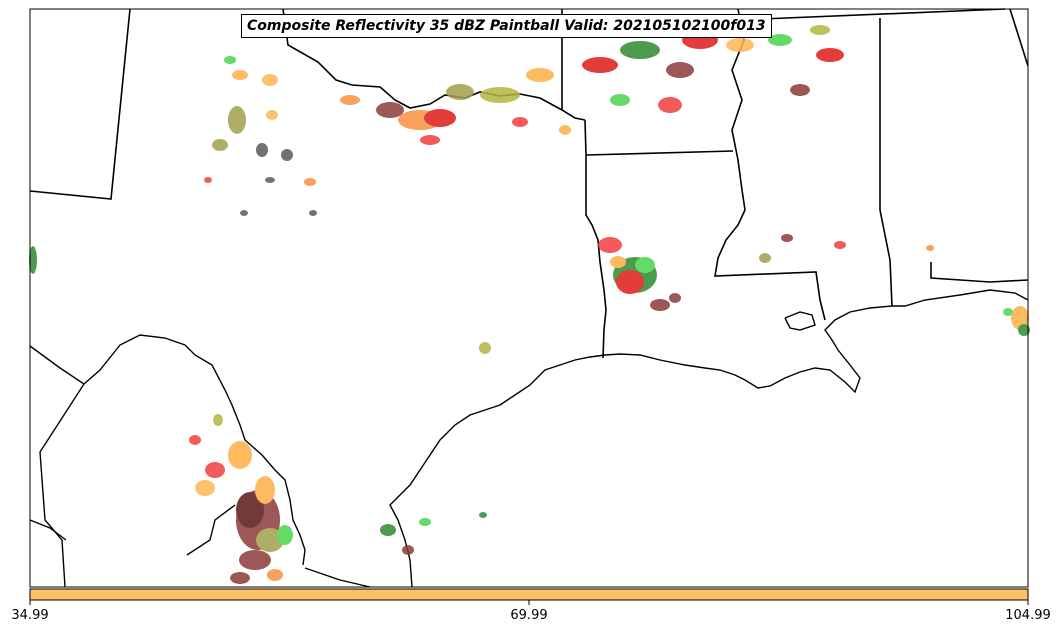 The width and height of the screenshot is (1062, 633). Describe the element at coordinates (529, 615) in the screenshot. I see `colorbar-tick-label-mid: 69.99` at that location.